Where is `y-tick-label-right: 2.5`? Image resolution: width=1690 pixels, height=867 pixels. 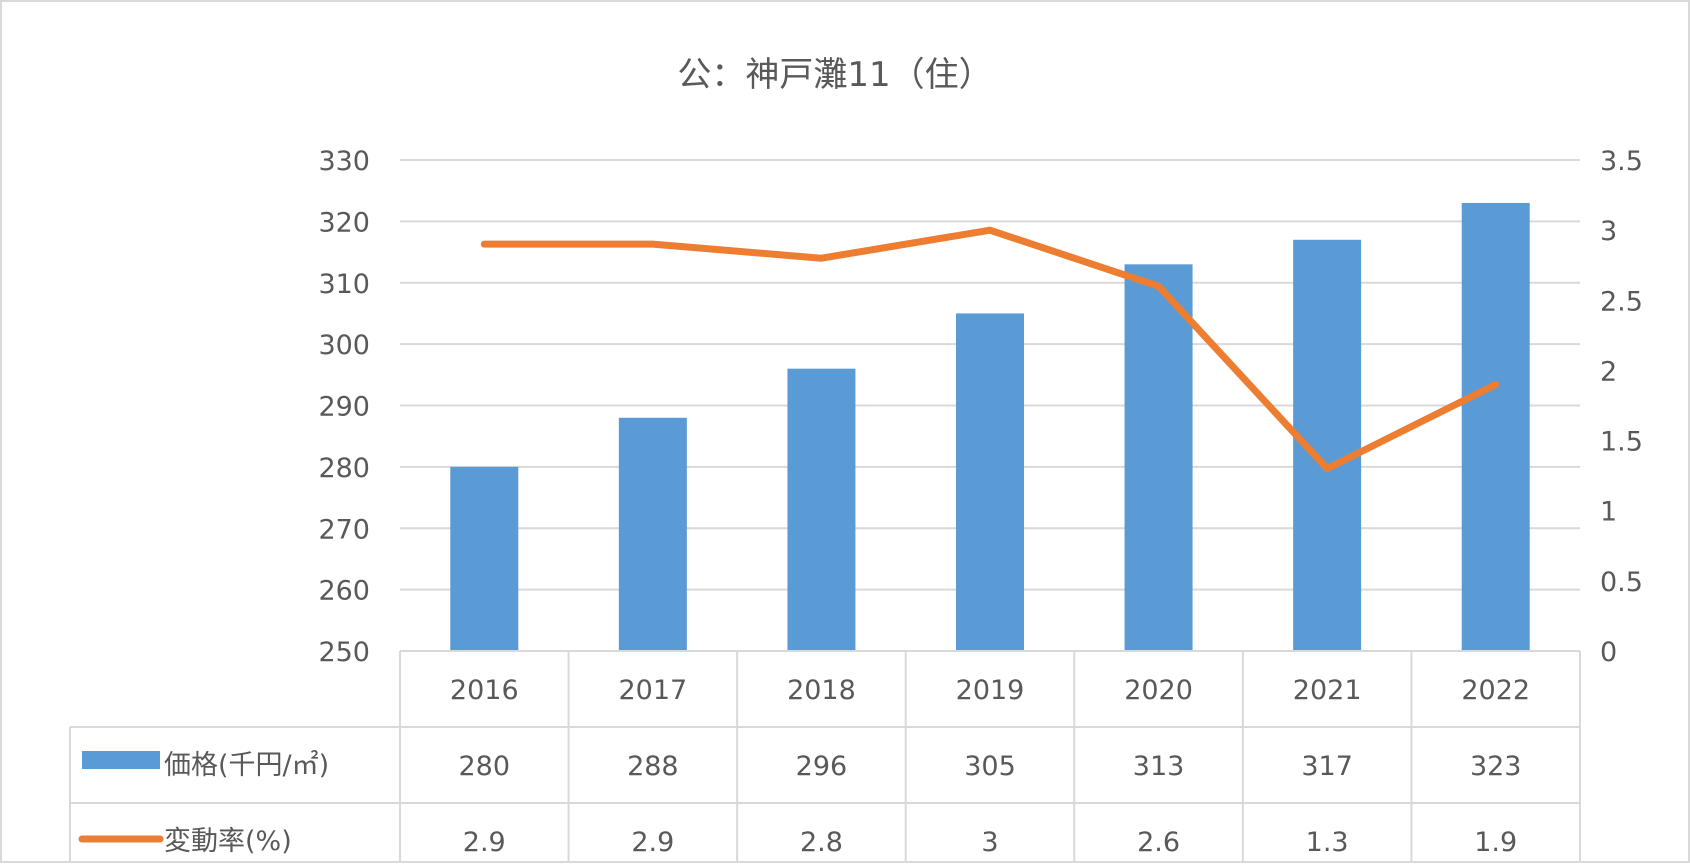 y-tick-label-right: 2.5 is located at coordinates (1621, 301).